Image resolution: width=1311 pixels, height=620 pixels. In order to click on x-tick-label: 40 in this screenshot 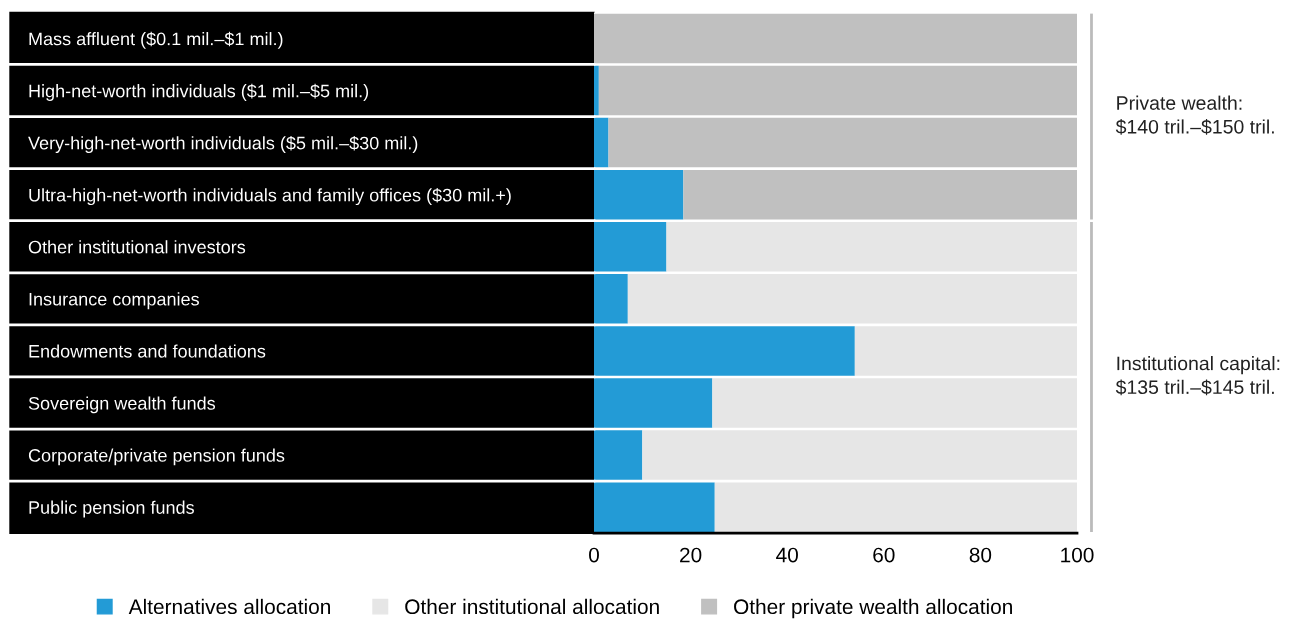, I will do `click(787, 555)`.